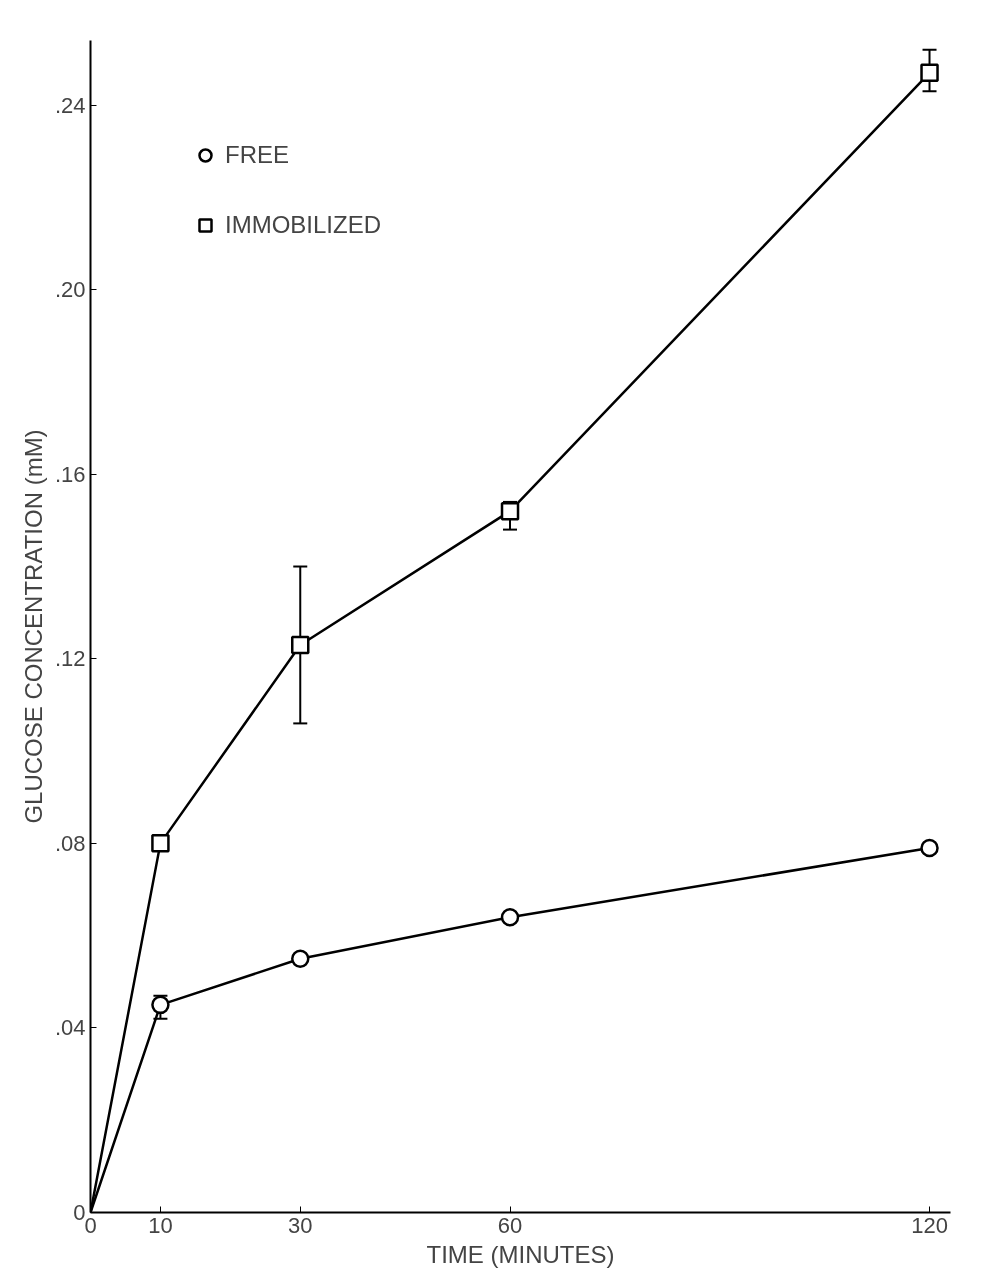 The height and width of the screenshot is (1284, 988). I want to click on y-tick-label: .12, so click(70, 659).